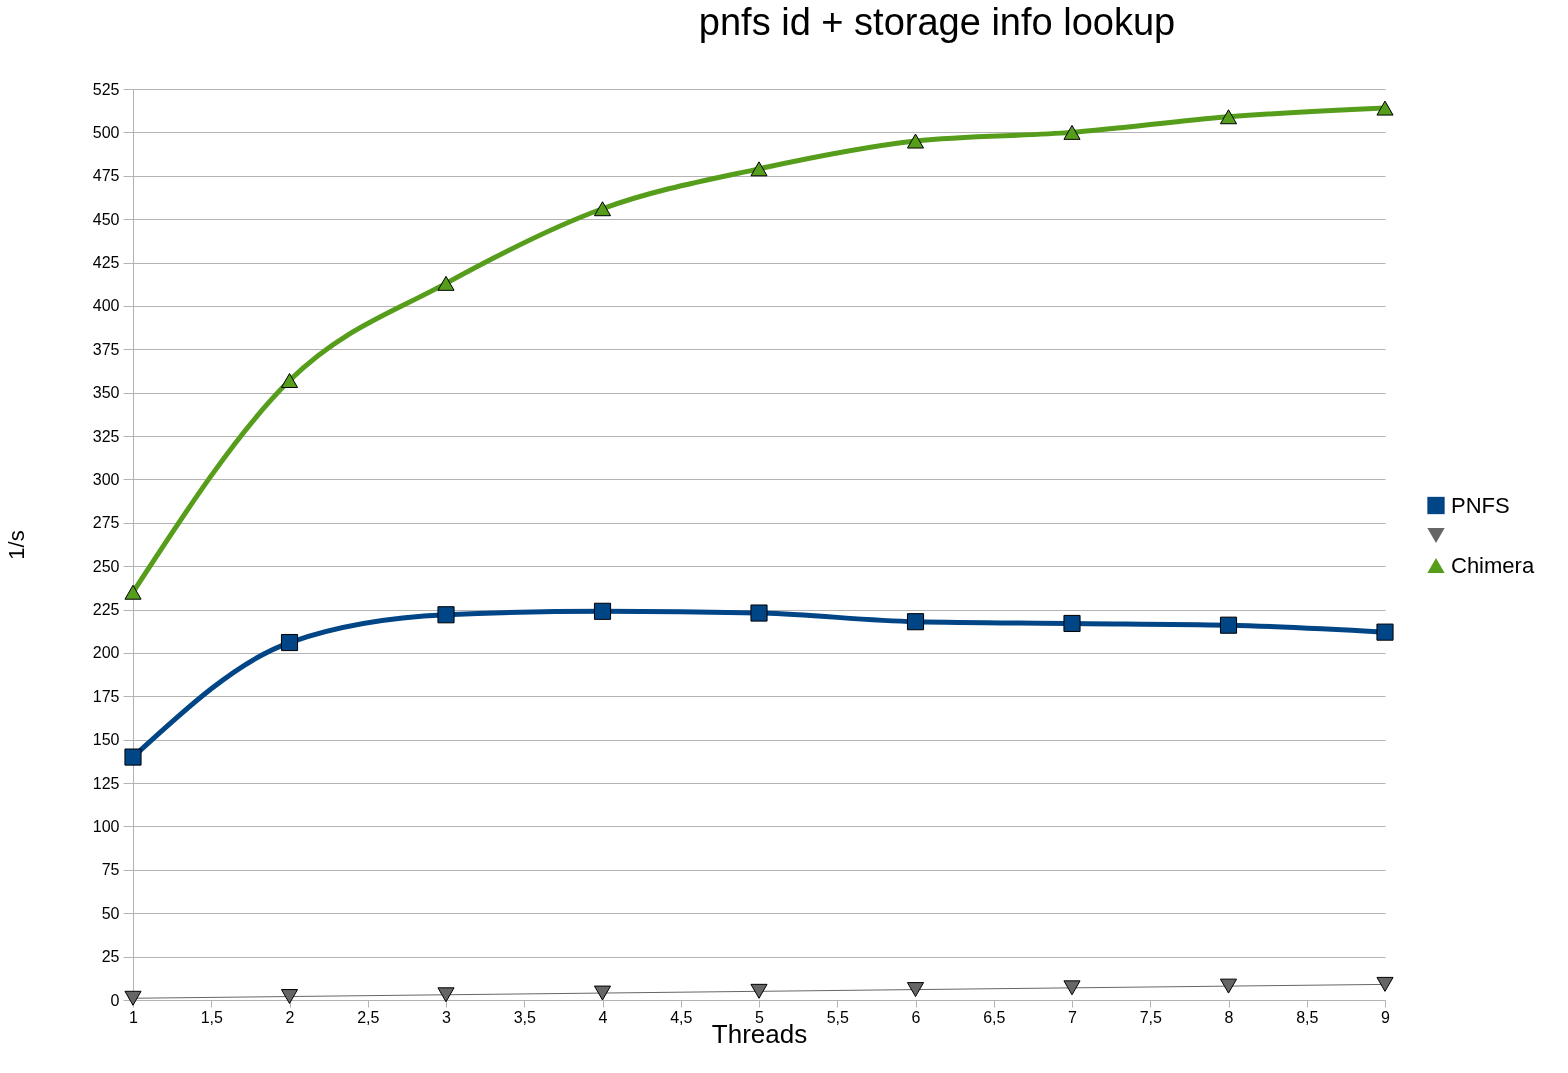 Image resolution: width=1568 pixels, height=1073 pixels. What do you see at coordinates (994, 1017) in the screenshot?
I see `x-tick-label: 6,5` at bounding box center [994, 1017].